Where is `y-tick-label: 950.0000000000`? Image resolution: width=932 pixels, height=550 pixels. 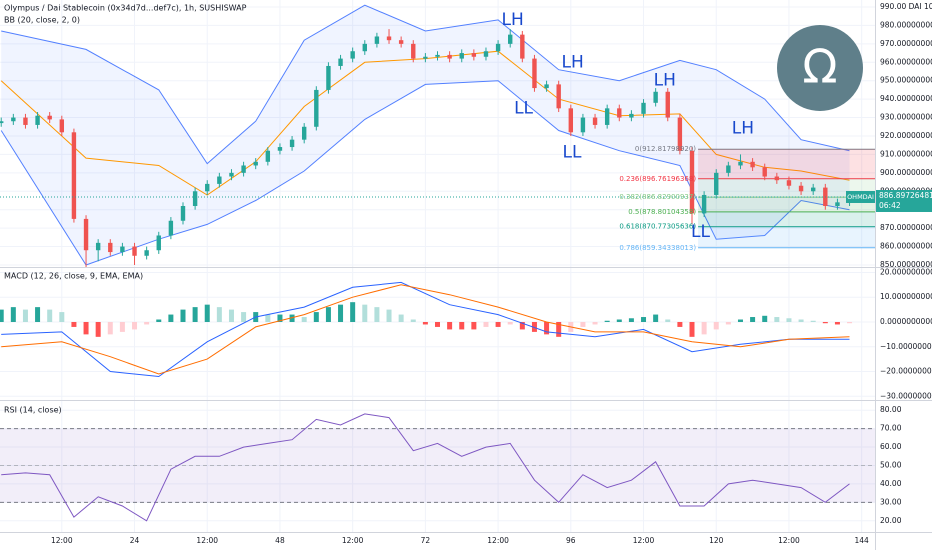
y-tick-label: 950.0000000000 is located at coordinates (906, 80).